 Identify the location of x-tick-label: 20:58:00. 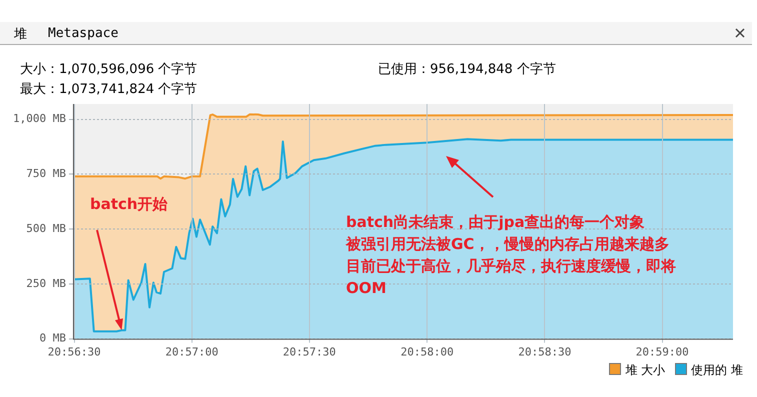
(427, 351).